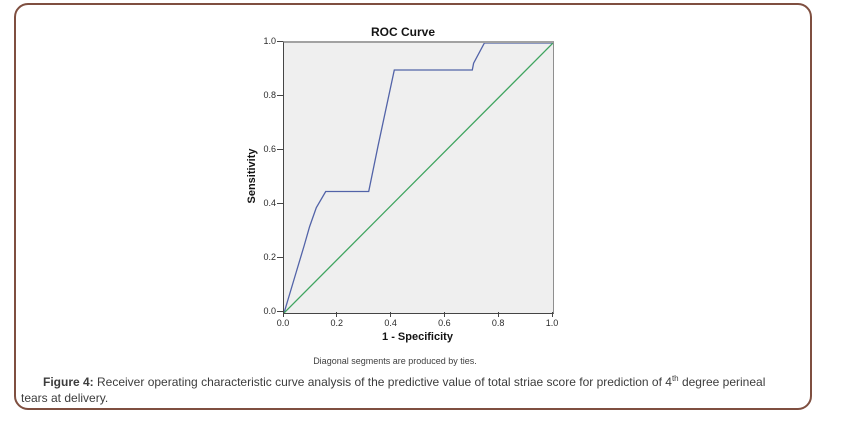  Describe the element at coordinates (444, 323) in the screenshot. I see `x-tick-label: 0.6` at that location.